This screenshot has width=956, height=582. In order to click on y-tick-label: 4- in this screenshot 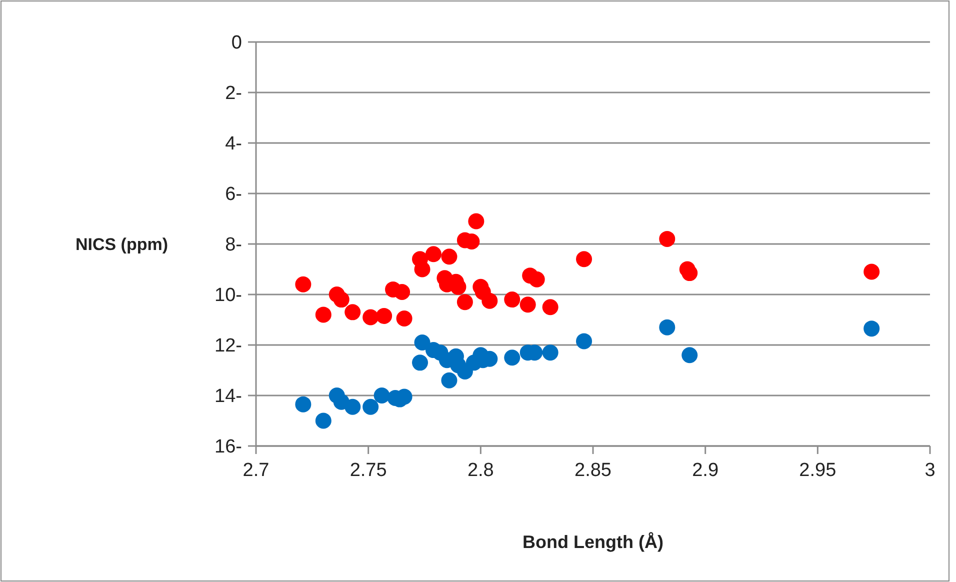, I will do `click(233, 144)`.